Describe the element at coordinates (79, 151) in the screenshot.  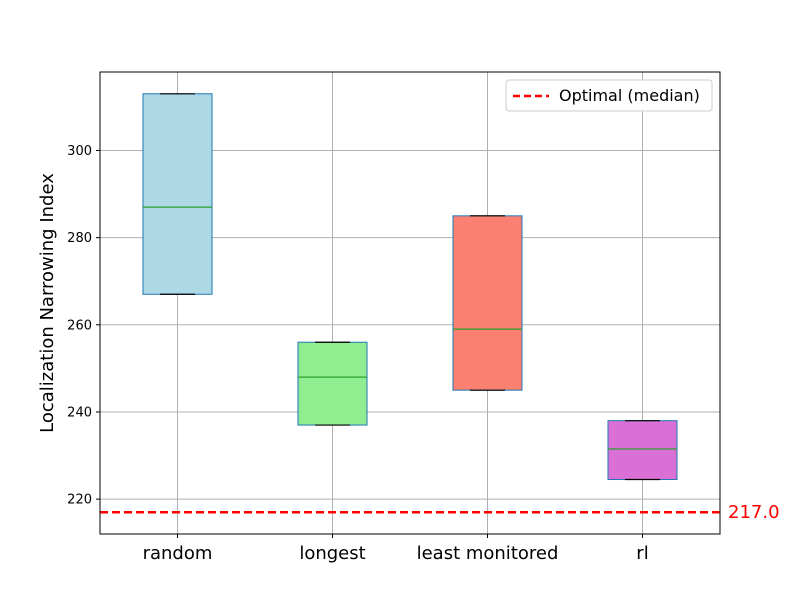
I see `y-tick-label: 300` at that location.